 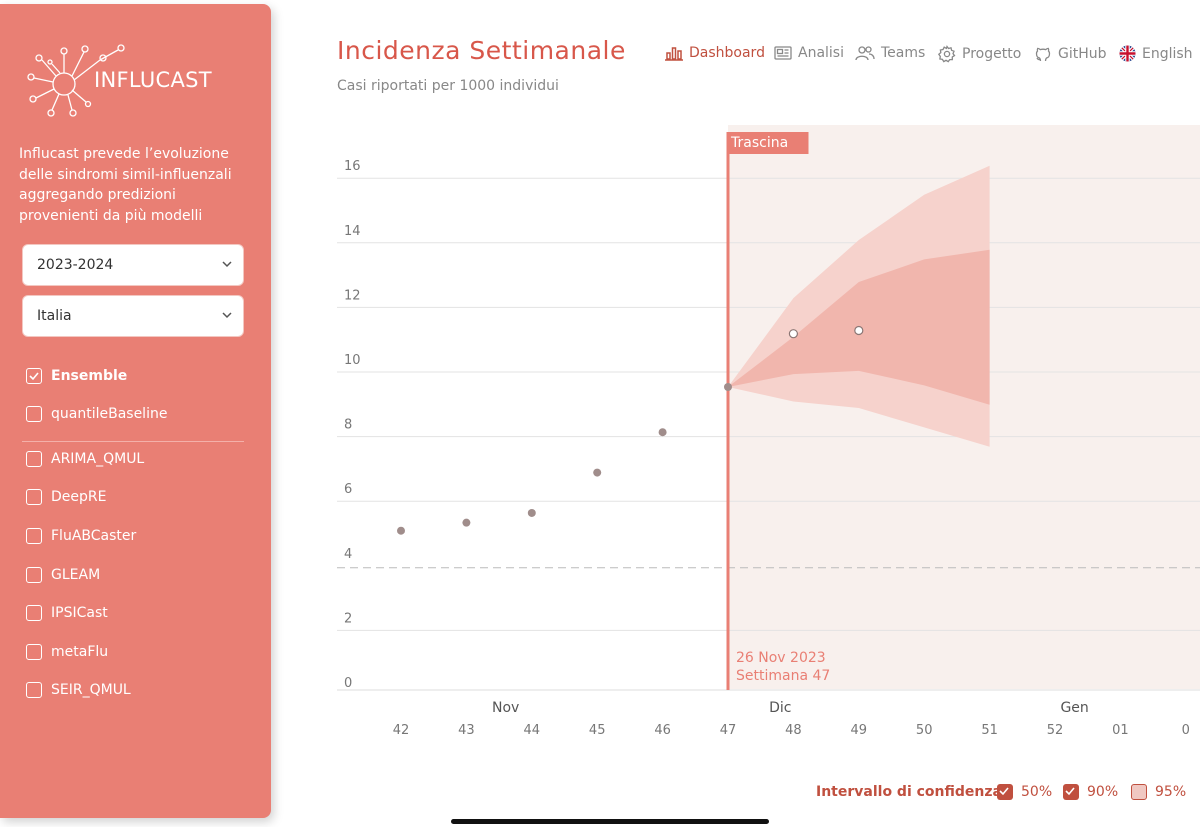 I want to click on users-icon, so click(x=865, y=53).